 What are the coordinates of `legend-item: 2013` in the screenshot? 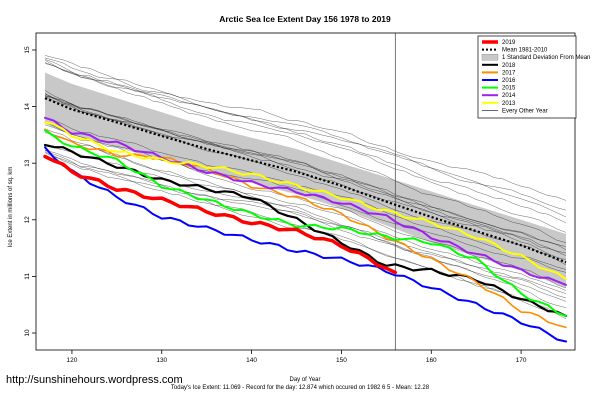 It's located at (499, 104).